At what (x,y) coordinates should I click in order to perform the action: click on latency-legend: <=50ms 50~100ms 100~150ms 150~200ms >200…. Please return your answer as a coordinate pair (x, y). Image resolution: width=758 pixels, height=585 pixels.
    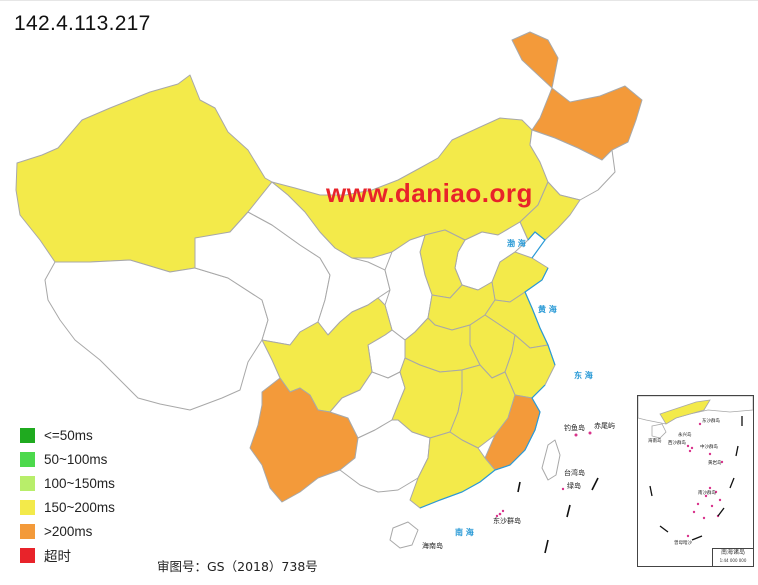
    Looking at the image, I should click on (67, 495).